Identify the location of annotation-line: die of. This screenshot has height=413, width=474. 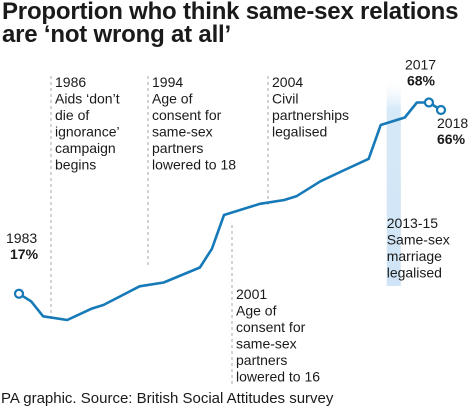
(72, 115).